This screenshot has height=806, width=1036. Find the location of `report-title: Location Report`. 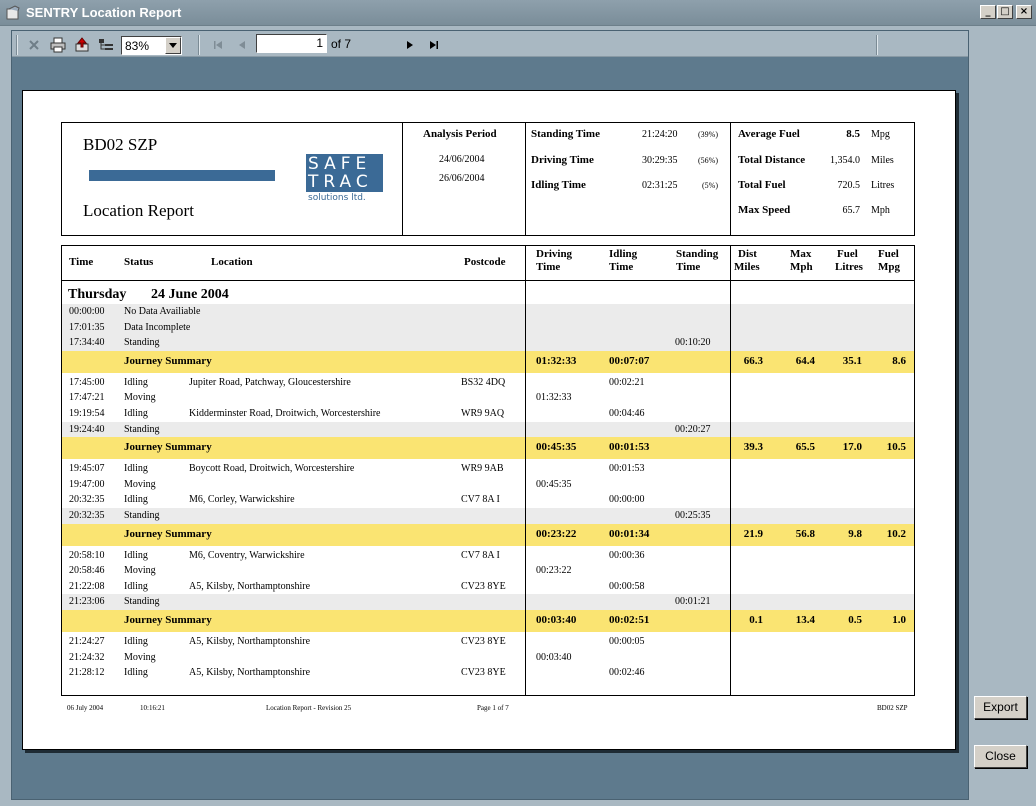

report-title: Location Report is located at coordinates (138, 210).